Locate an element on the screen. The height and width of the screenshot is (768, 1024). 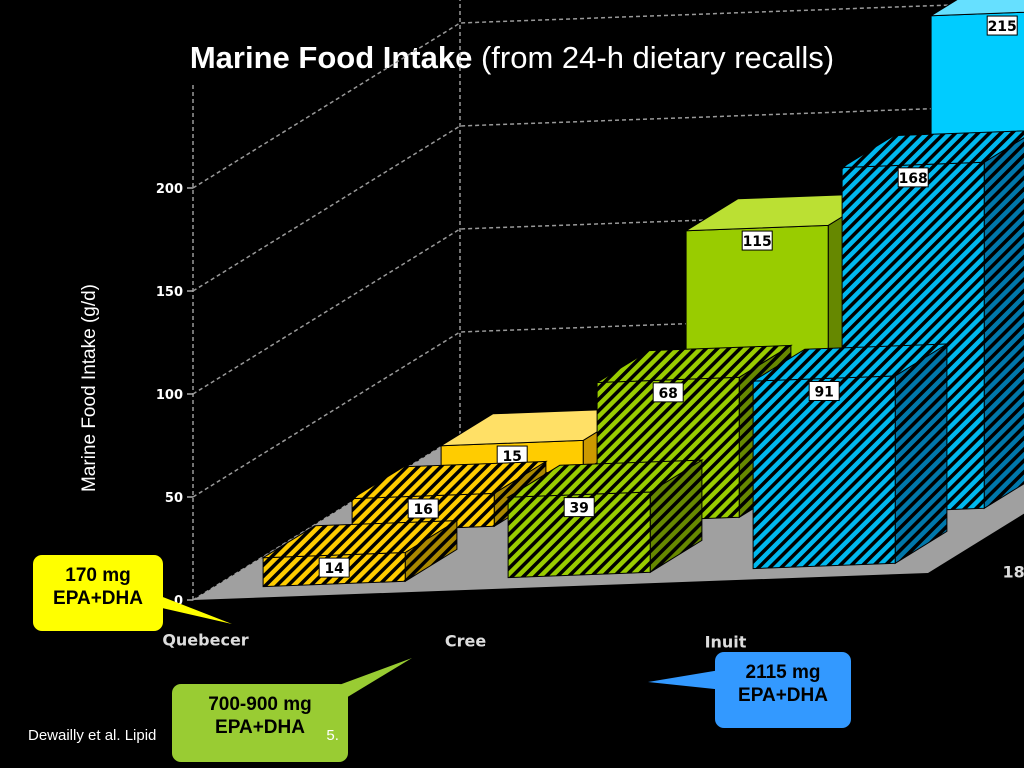
callout-inuit-line2: EPA+DHA is located at coordinates (783, 695).